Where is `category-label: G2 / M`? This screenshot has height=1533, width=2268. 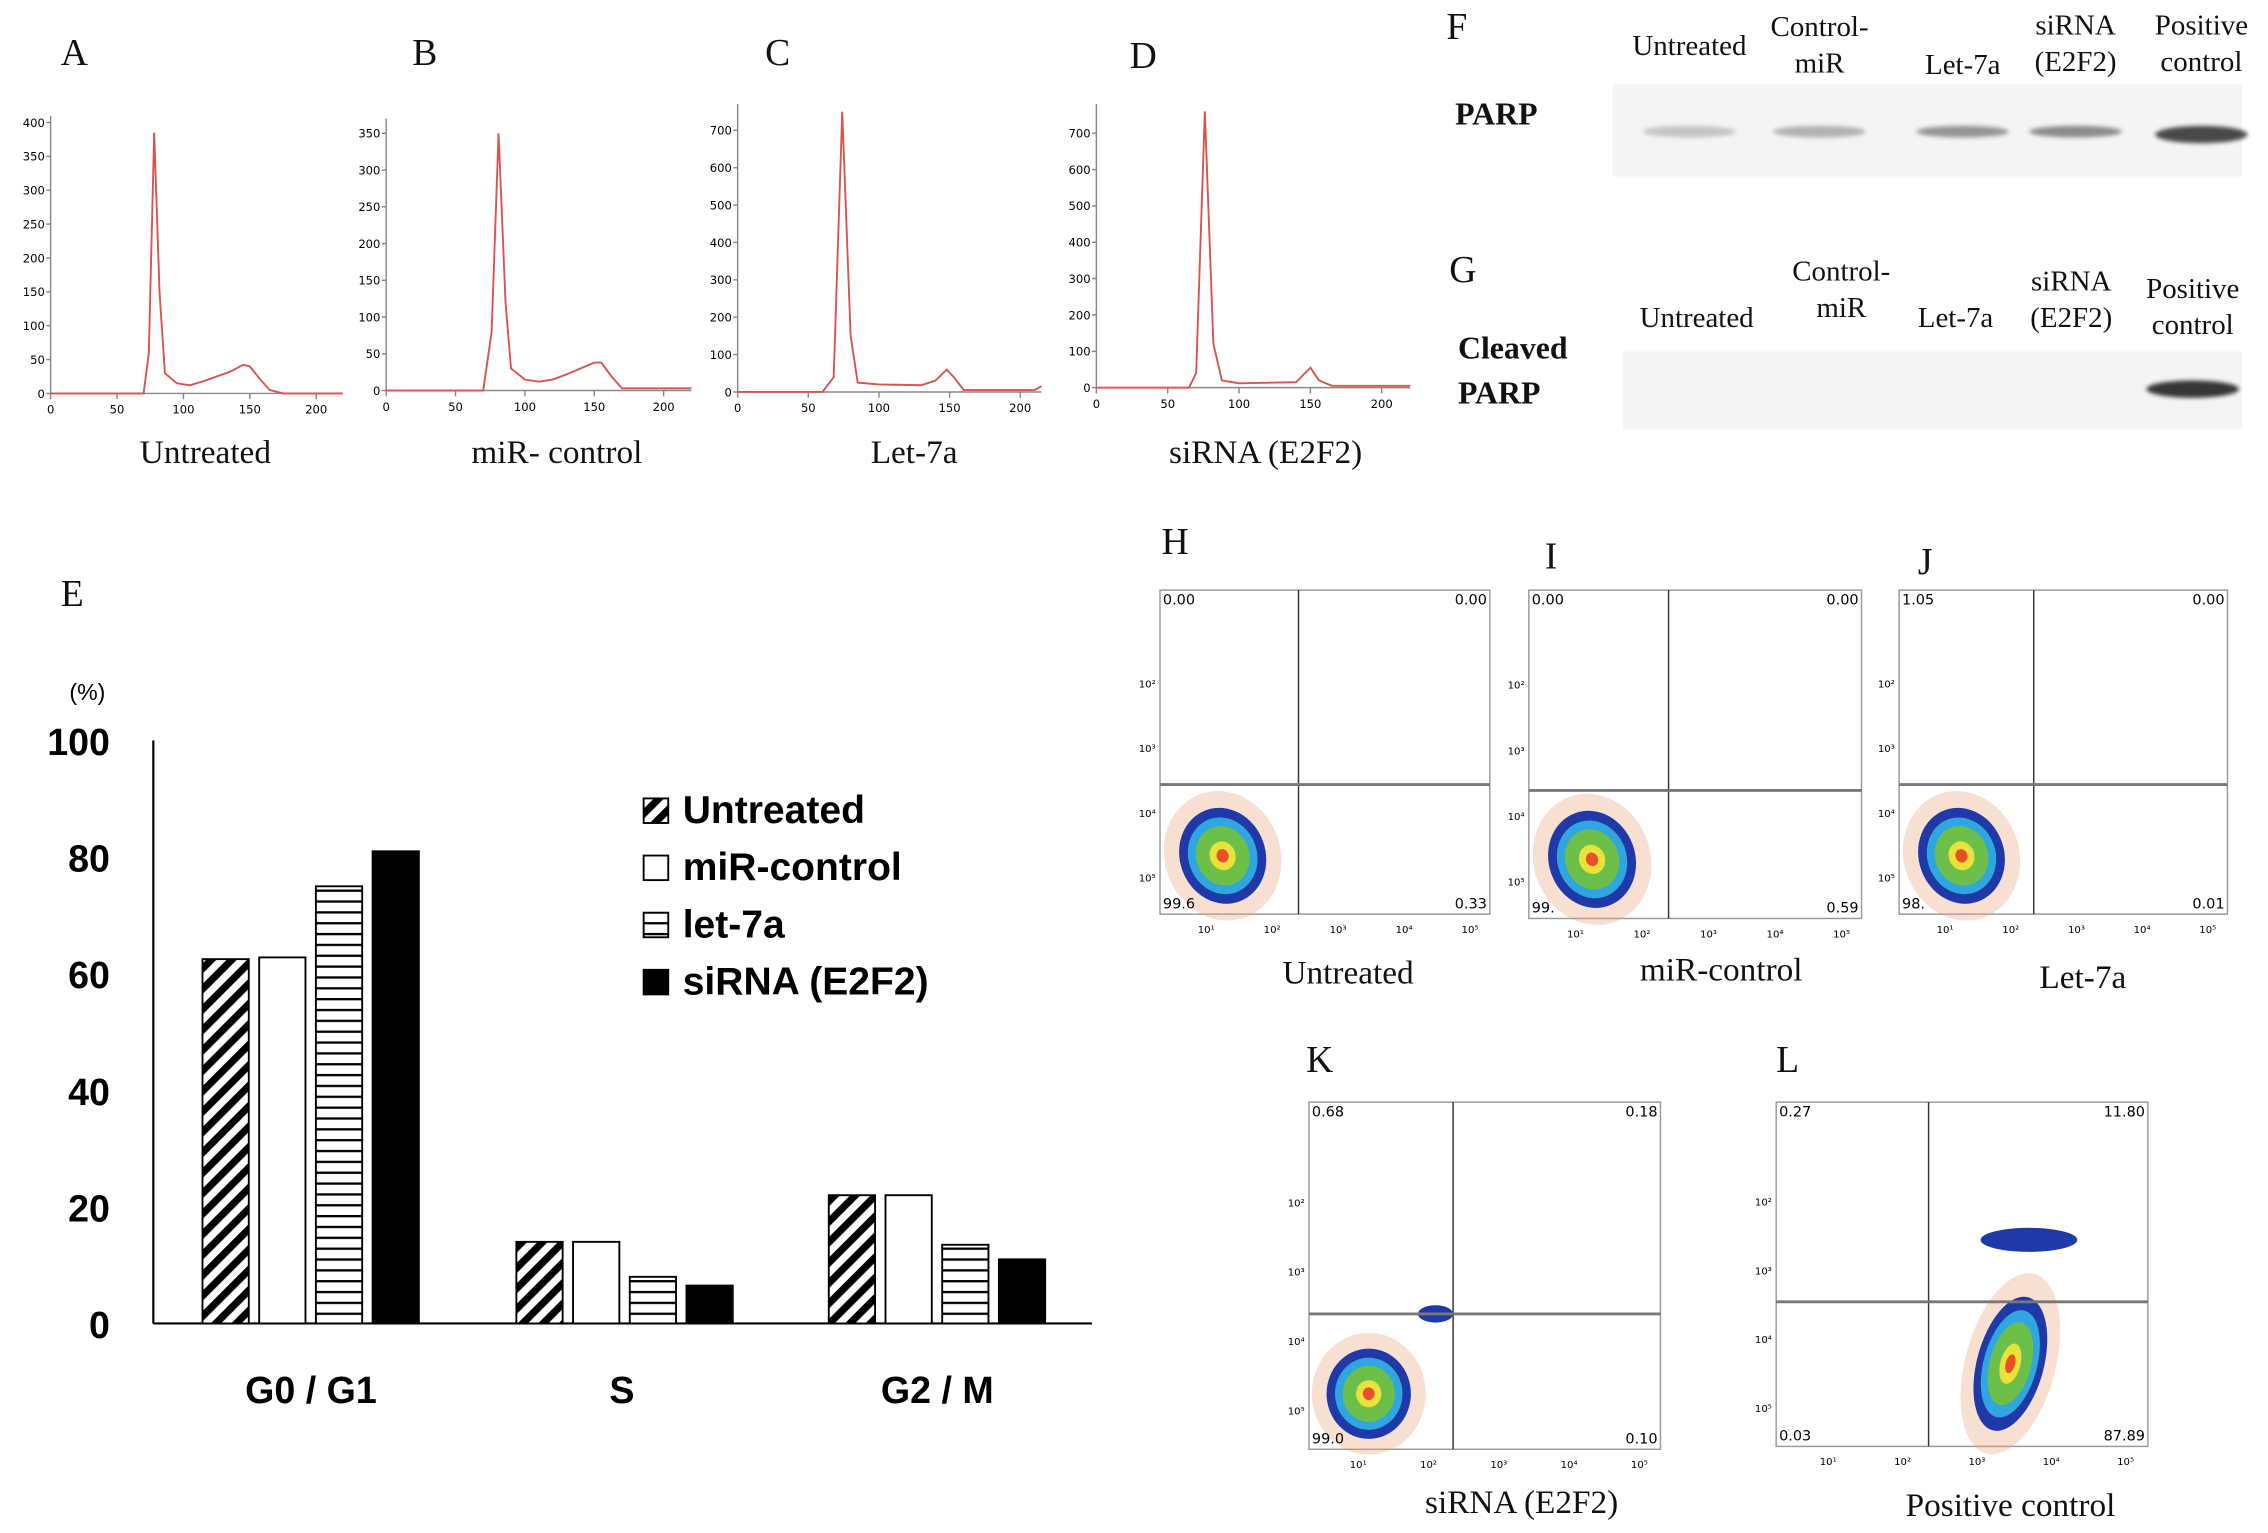
category-label: G2 / M is located at coordinates (937, 1390).